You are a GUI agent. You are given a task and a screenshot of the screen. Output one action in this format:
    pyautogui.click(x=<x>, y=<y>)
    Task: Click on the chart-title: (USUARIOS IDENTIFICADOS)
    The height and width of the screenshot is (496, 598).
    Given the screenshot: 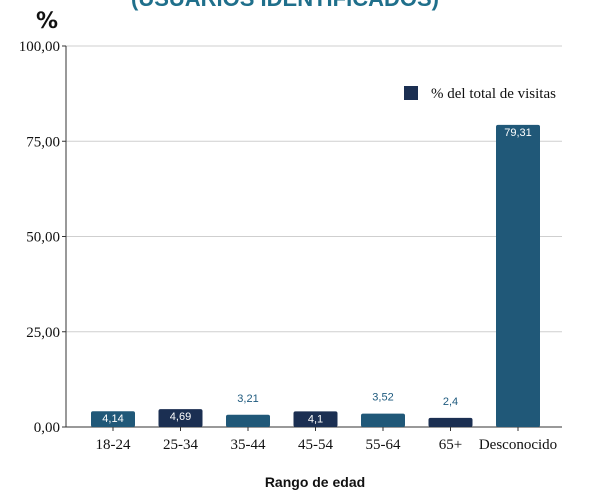 What is the action you would take?
    pyautogui.click(x=285, y=5)
    